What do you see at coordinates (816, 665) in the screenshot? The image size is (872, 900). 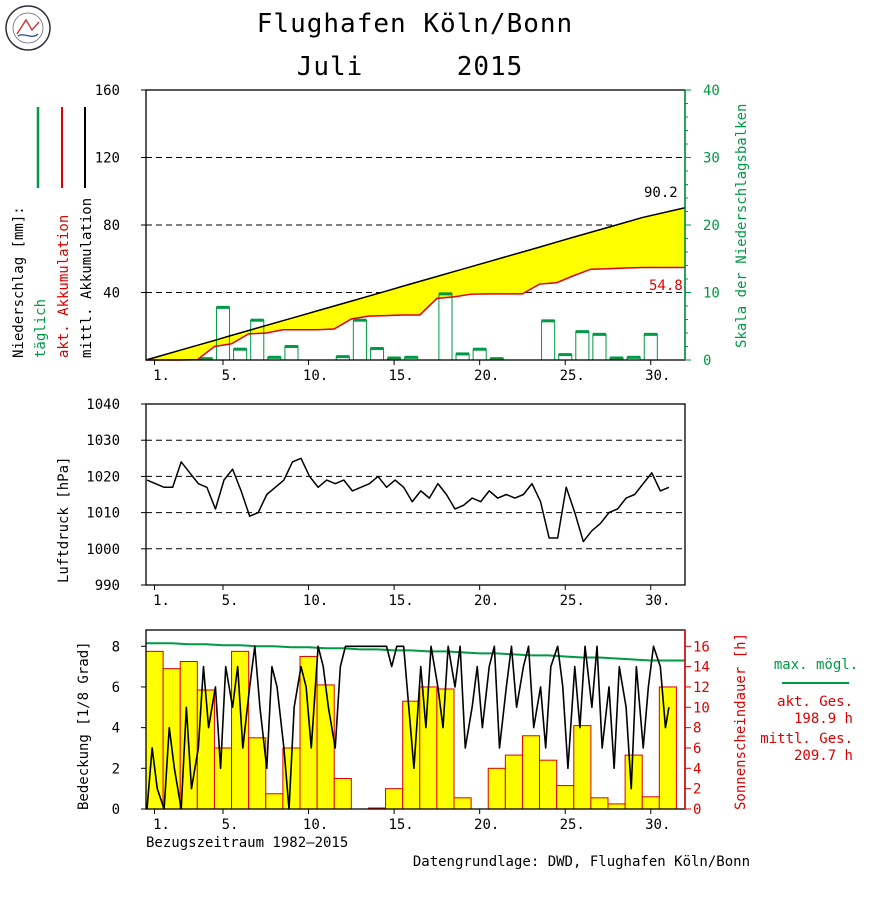 I see `max-possible-label: max. mögl.` at bounding box center [816, 665].